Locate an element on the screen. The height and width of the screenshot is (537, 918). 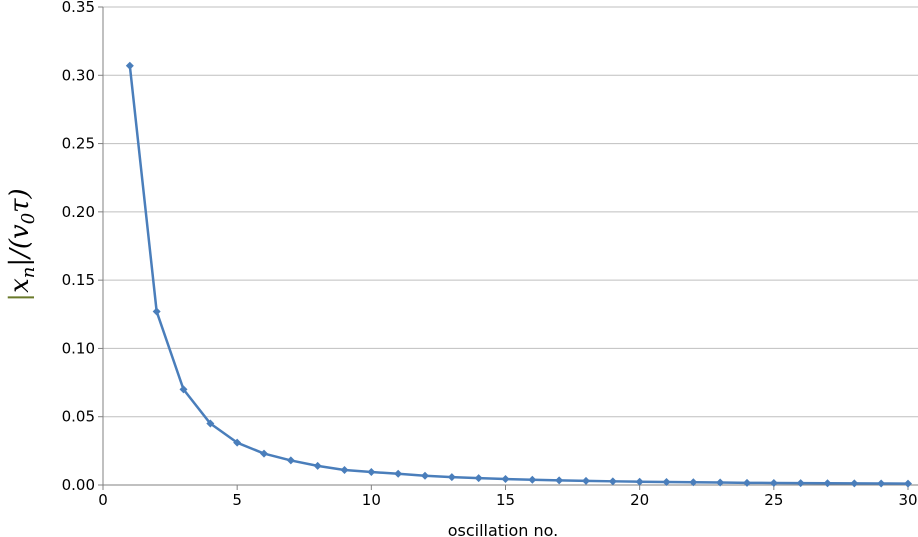
svg-text: |xn|/(v0τ) is located at coordinates (22, 244).